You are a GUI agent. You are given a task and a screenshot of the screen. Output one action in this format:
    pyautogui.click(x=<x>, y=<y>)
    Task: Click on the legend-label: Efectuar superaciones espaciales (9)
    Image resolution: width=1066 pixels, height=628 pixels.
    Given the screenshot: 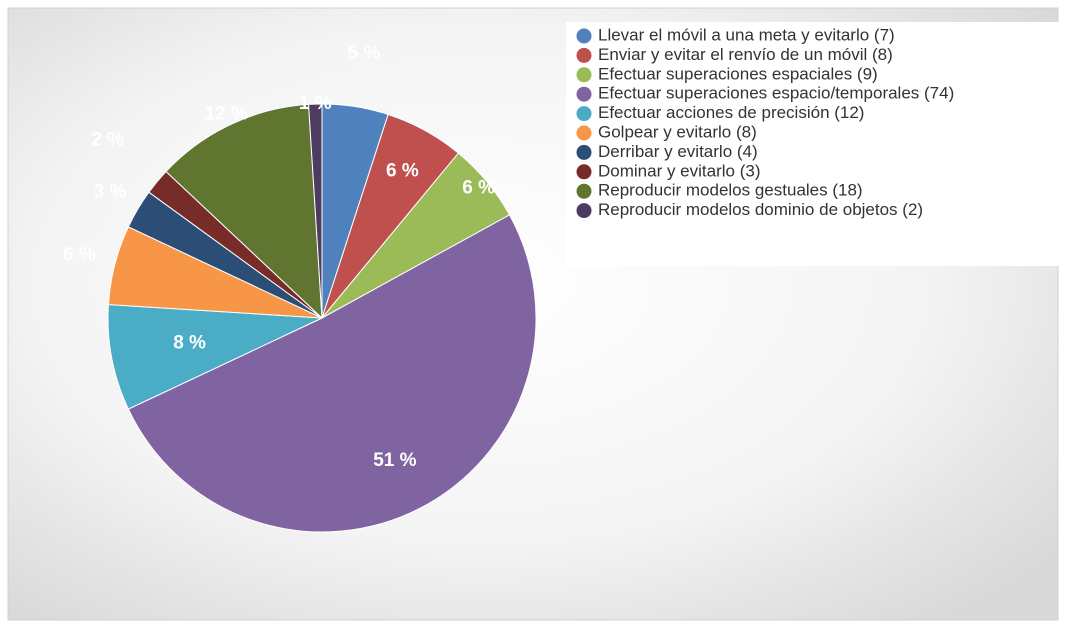 What is the action you would take?
    pyautogui.click(x=738, y=73)
    